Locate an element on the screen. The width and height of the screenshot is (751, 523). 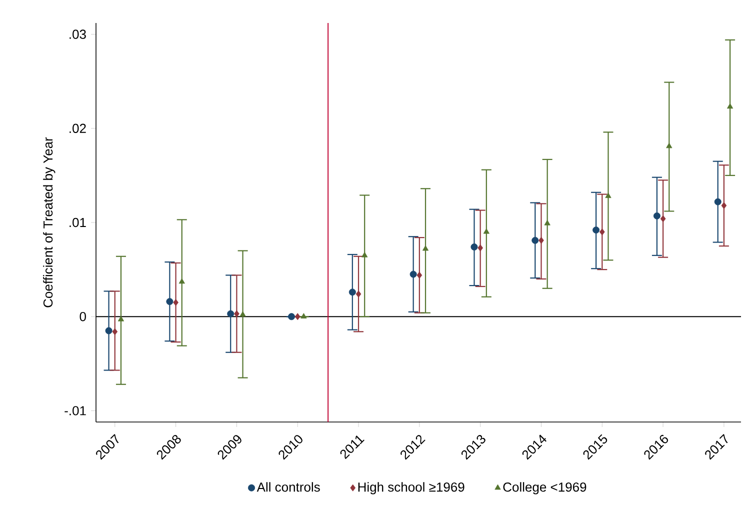
y-tick-label: .03 is located at coordinates (78, 34).